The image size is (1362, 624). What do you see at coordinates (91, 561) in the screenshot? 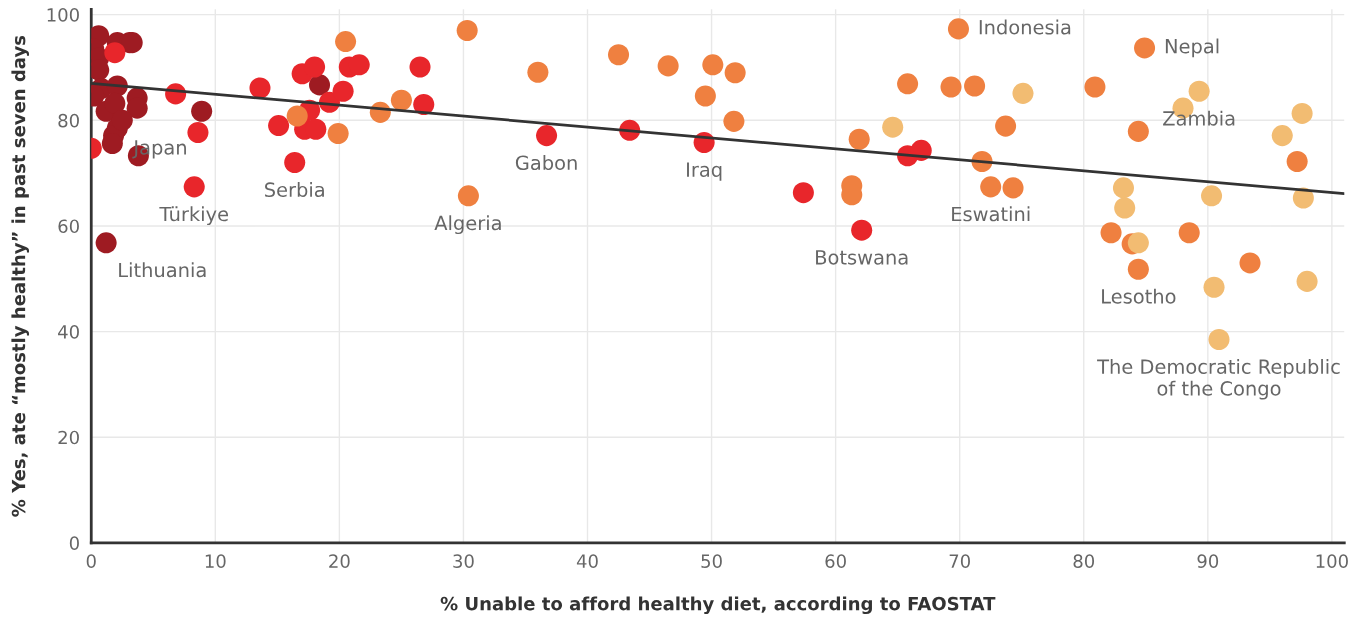
I see `x-tick-label: 0` at bounding box center [91, 561].